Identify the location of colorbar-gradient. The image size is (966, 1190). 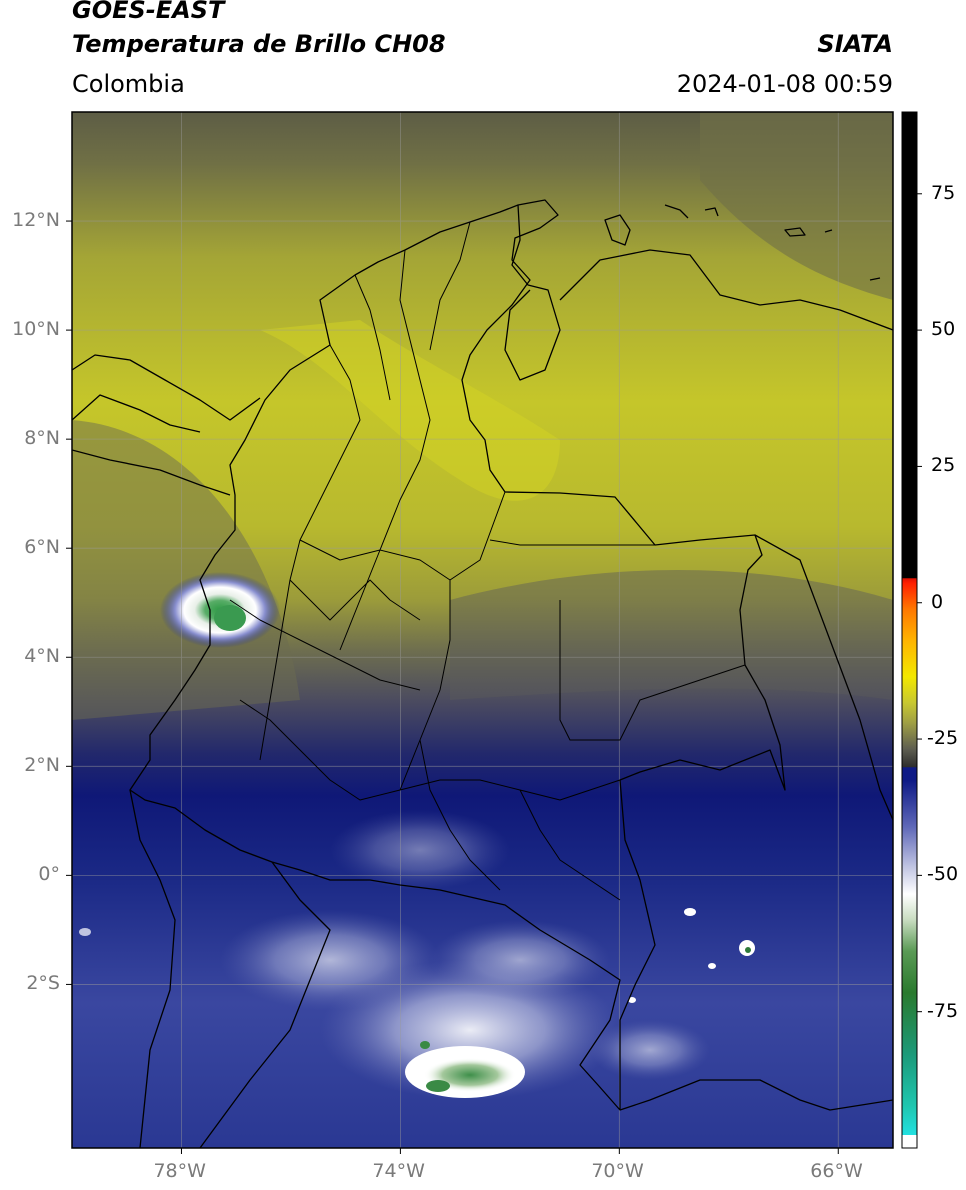
(909, 630).